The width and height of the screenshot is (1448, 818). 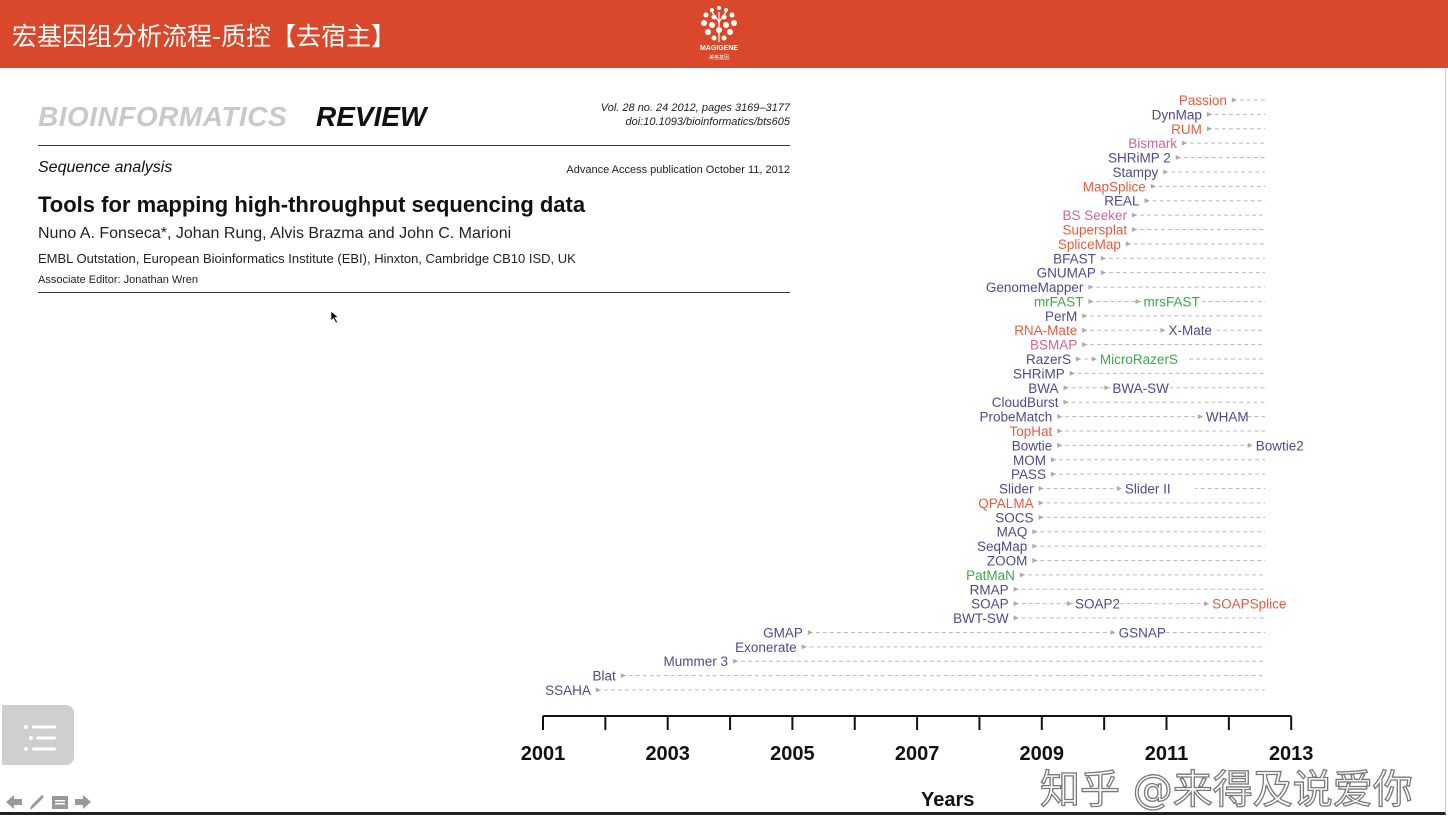 I want to click on slide-menu-button, so click(x=38, y=735).